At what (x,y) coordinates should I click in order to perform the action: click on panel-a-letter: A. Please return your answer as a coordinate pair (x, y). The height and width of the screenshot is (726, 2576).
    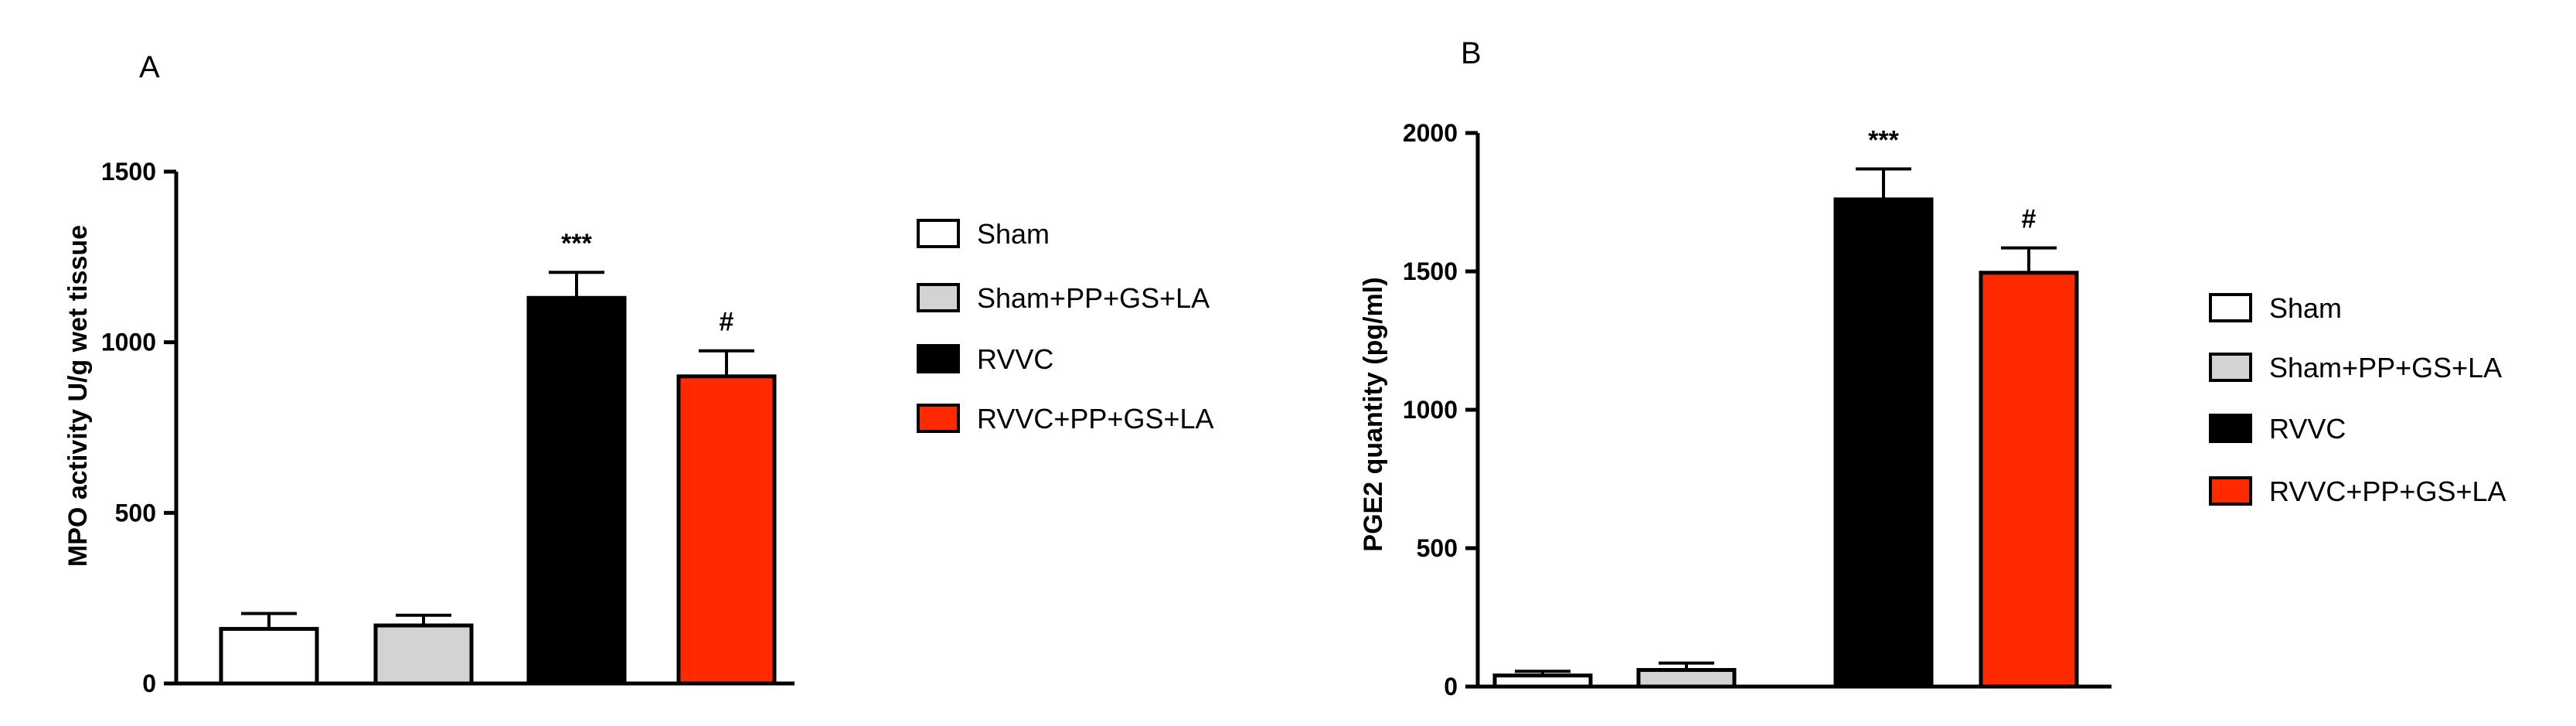
    Looking at the image, I should click on (149, 67).